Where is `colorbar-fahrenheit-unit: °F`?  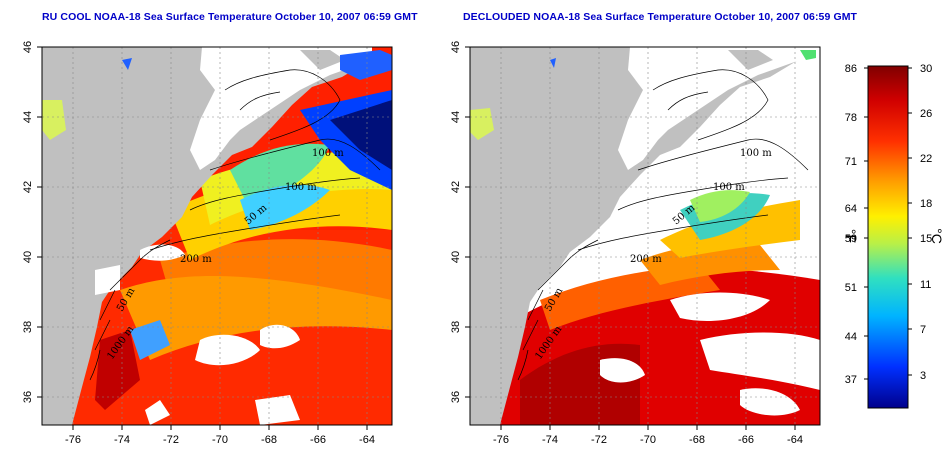 colorbar-fahrenheit-unit: °F is located at coordinates (851, 236).